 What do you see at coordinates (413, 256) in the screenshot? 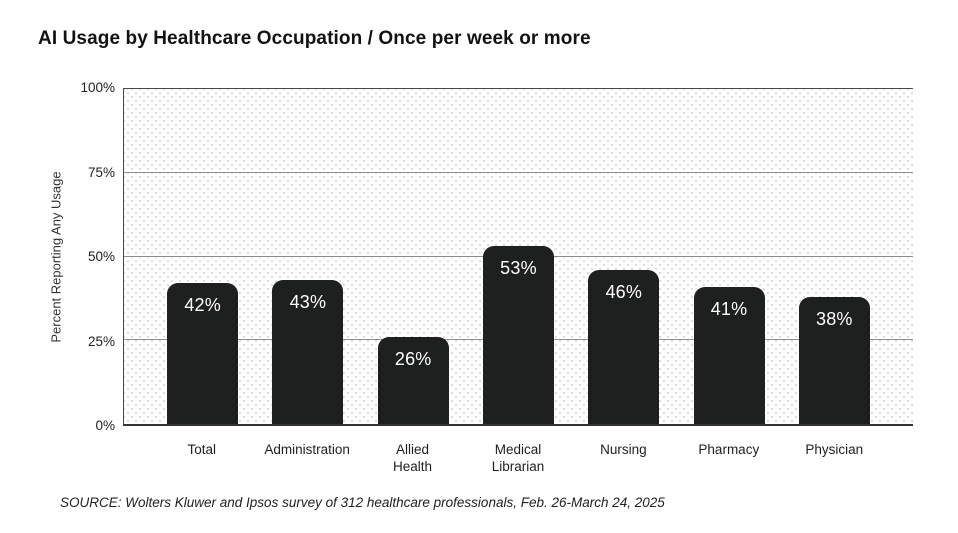
I see `bar-slot: 26%` at bounding box center [413, 256].